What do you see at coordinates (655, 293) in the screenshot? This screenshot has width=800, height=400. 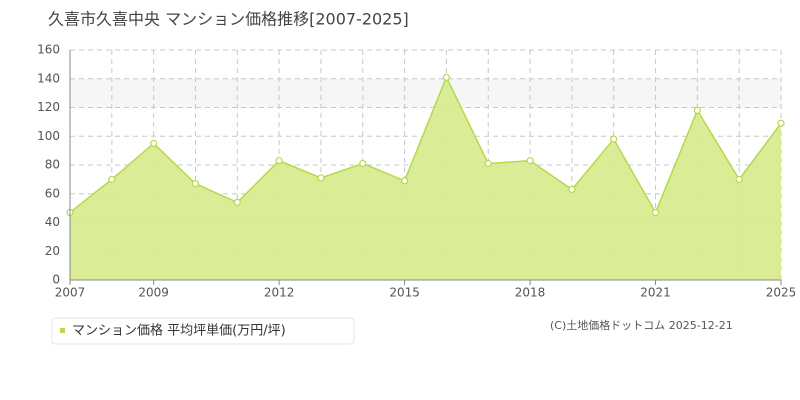 I see `x-tick-label: 2021` at bounding box center [655, 293].